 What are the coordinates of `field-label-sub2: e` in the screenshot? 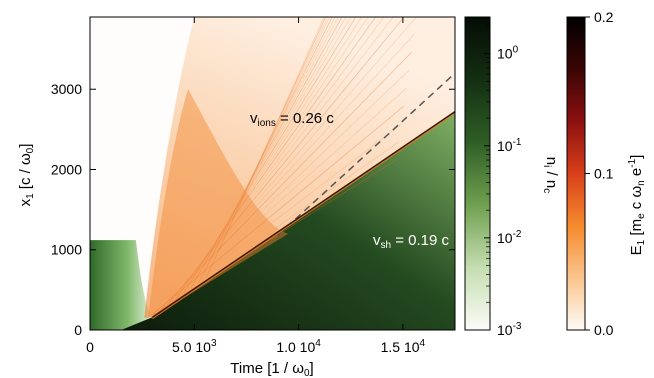 It's located at (641, 216).